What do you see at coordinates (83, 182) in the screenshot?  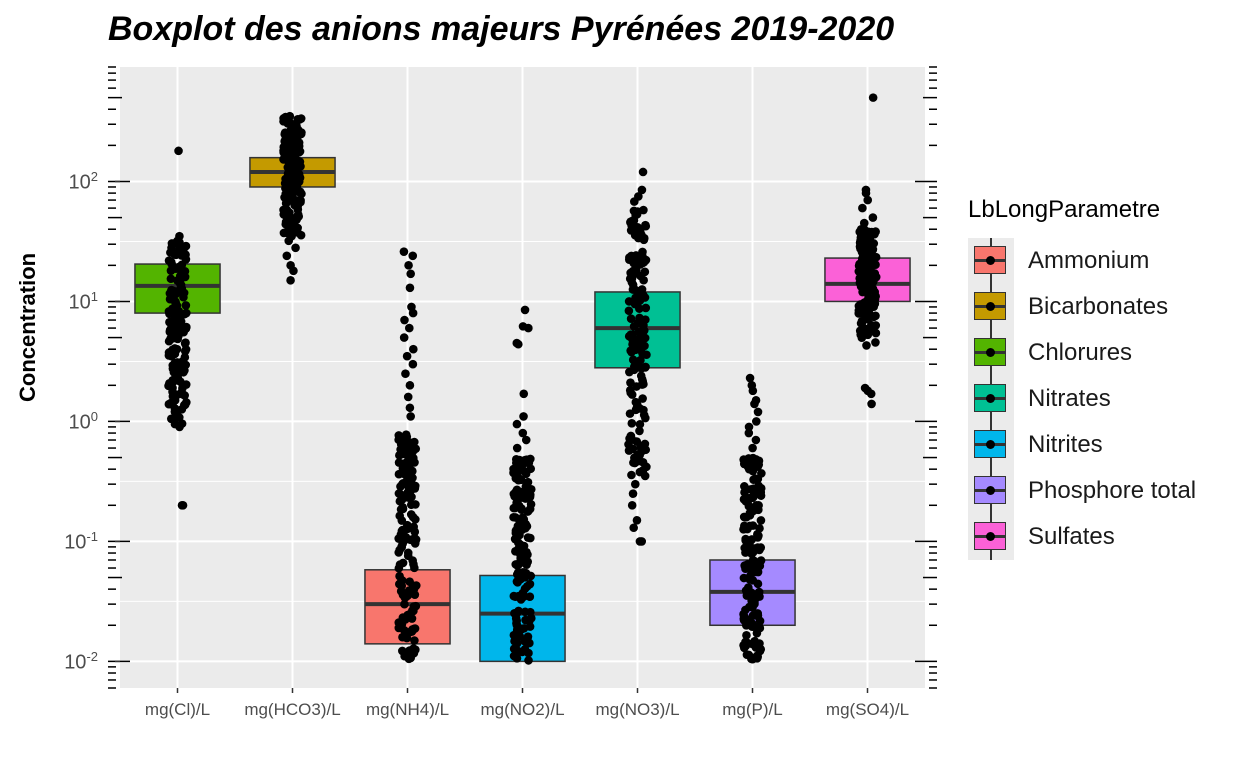 I see `y-tick-label: 10²` at bounding box center [83, 182].